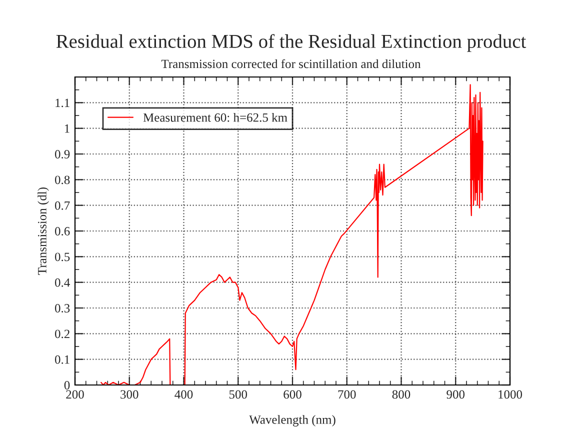 The height and width of the screenshot is (444, 582). I want to click on x-tick-label: 700, so click(347, 394).